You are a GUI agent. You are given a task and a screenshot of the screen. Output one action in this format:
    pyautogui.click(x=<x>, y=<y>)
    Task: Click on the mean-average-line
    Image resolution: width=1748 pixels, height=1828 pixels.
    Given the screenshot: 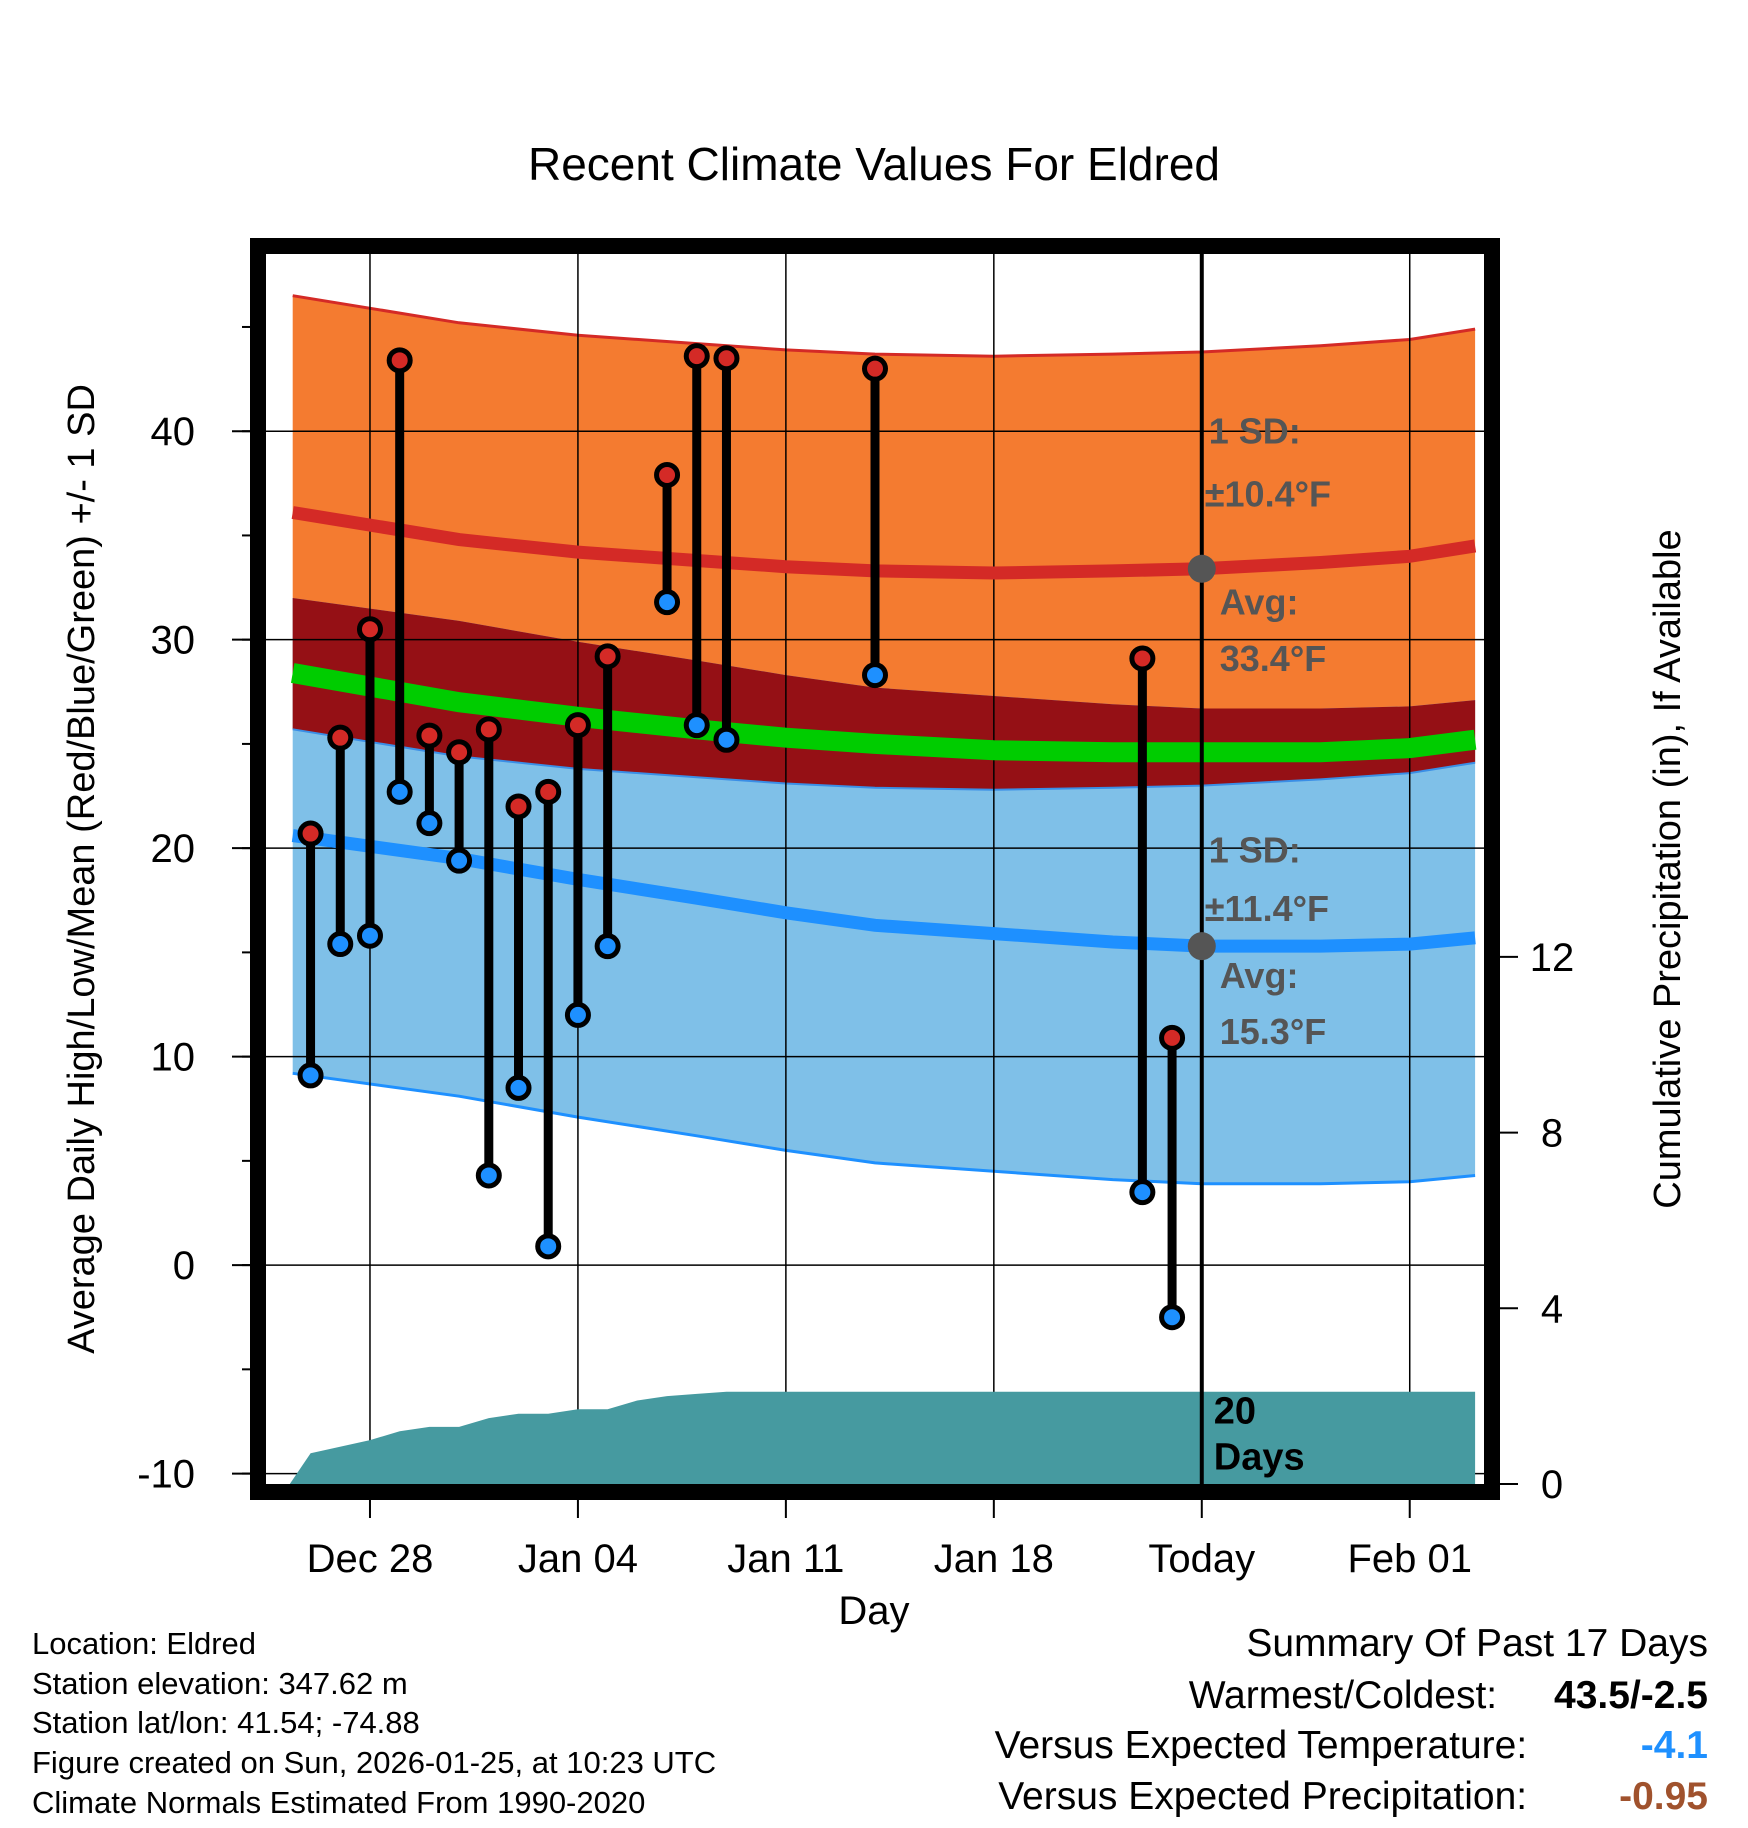 What is the action you would take?
    pyautogui.click(x=883, y=713)
    